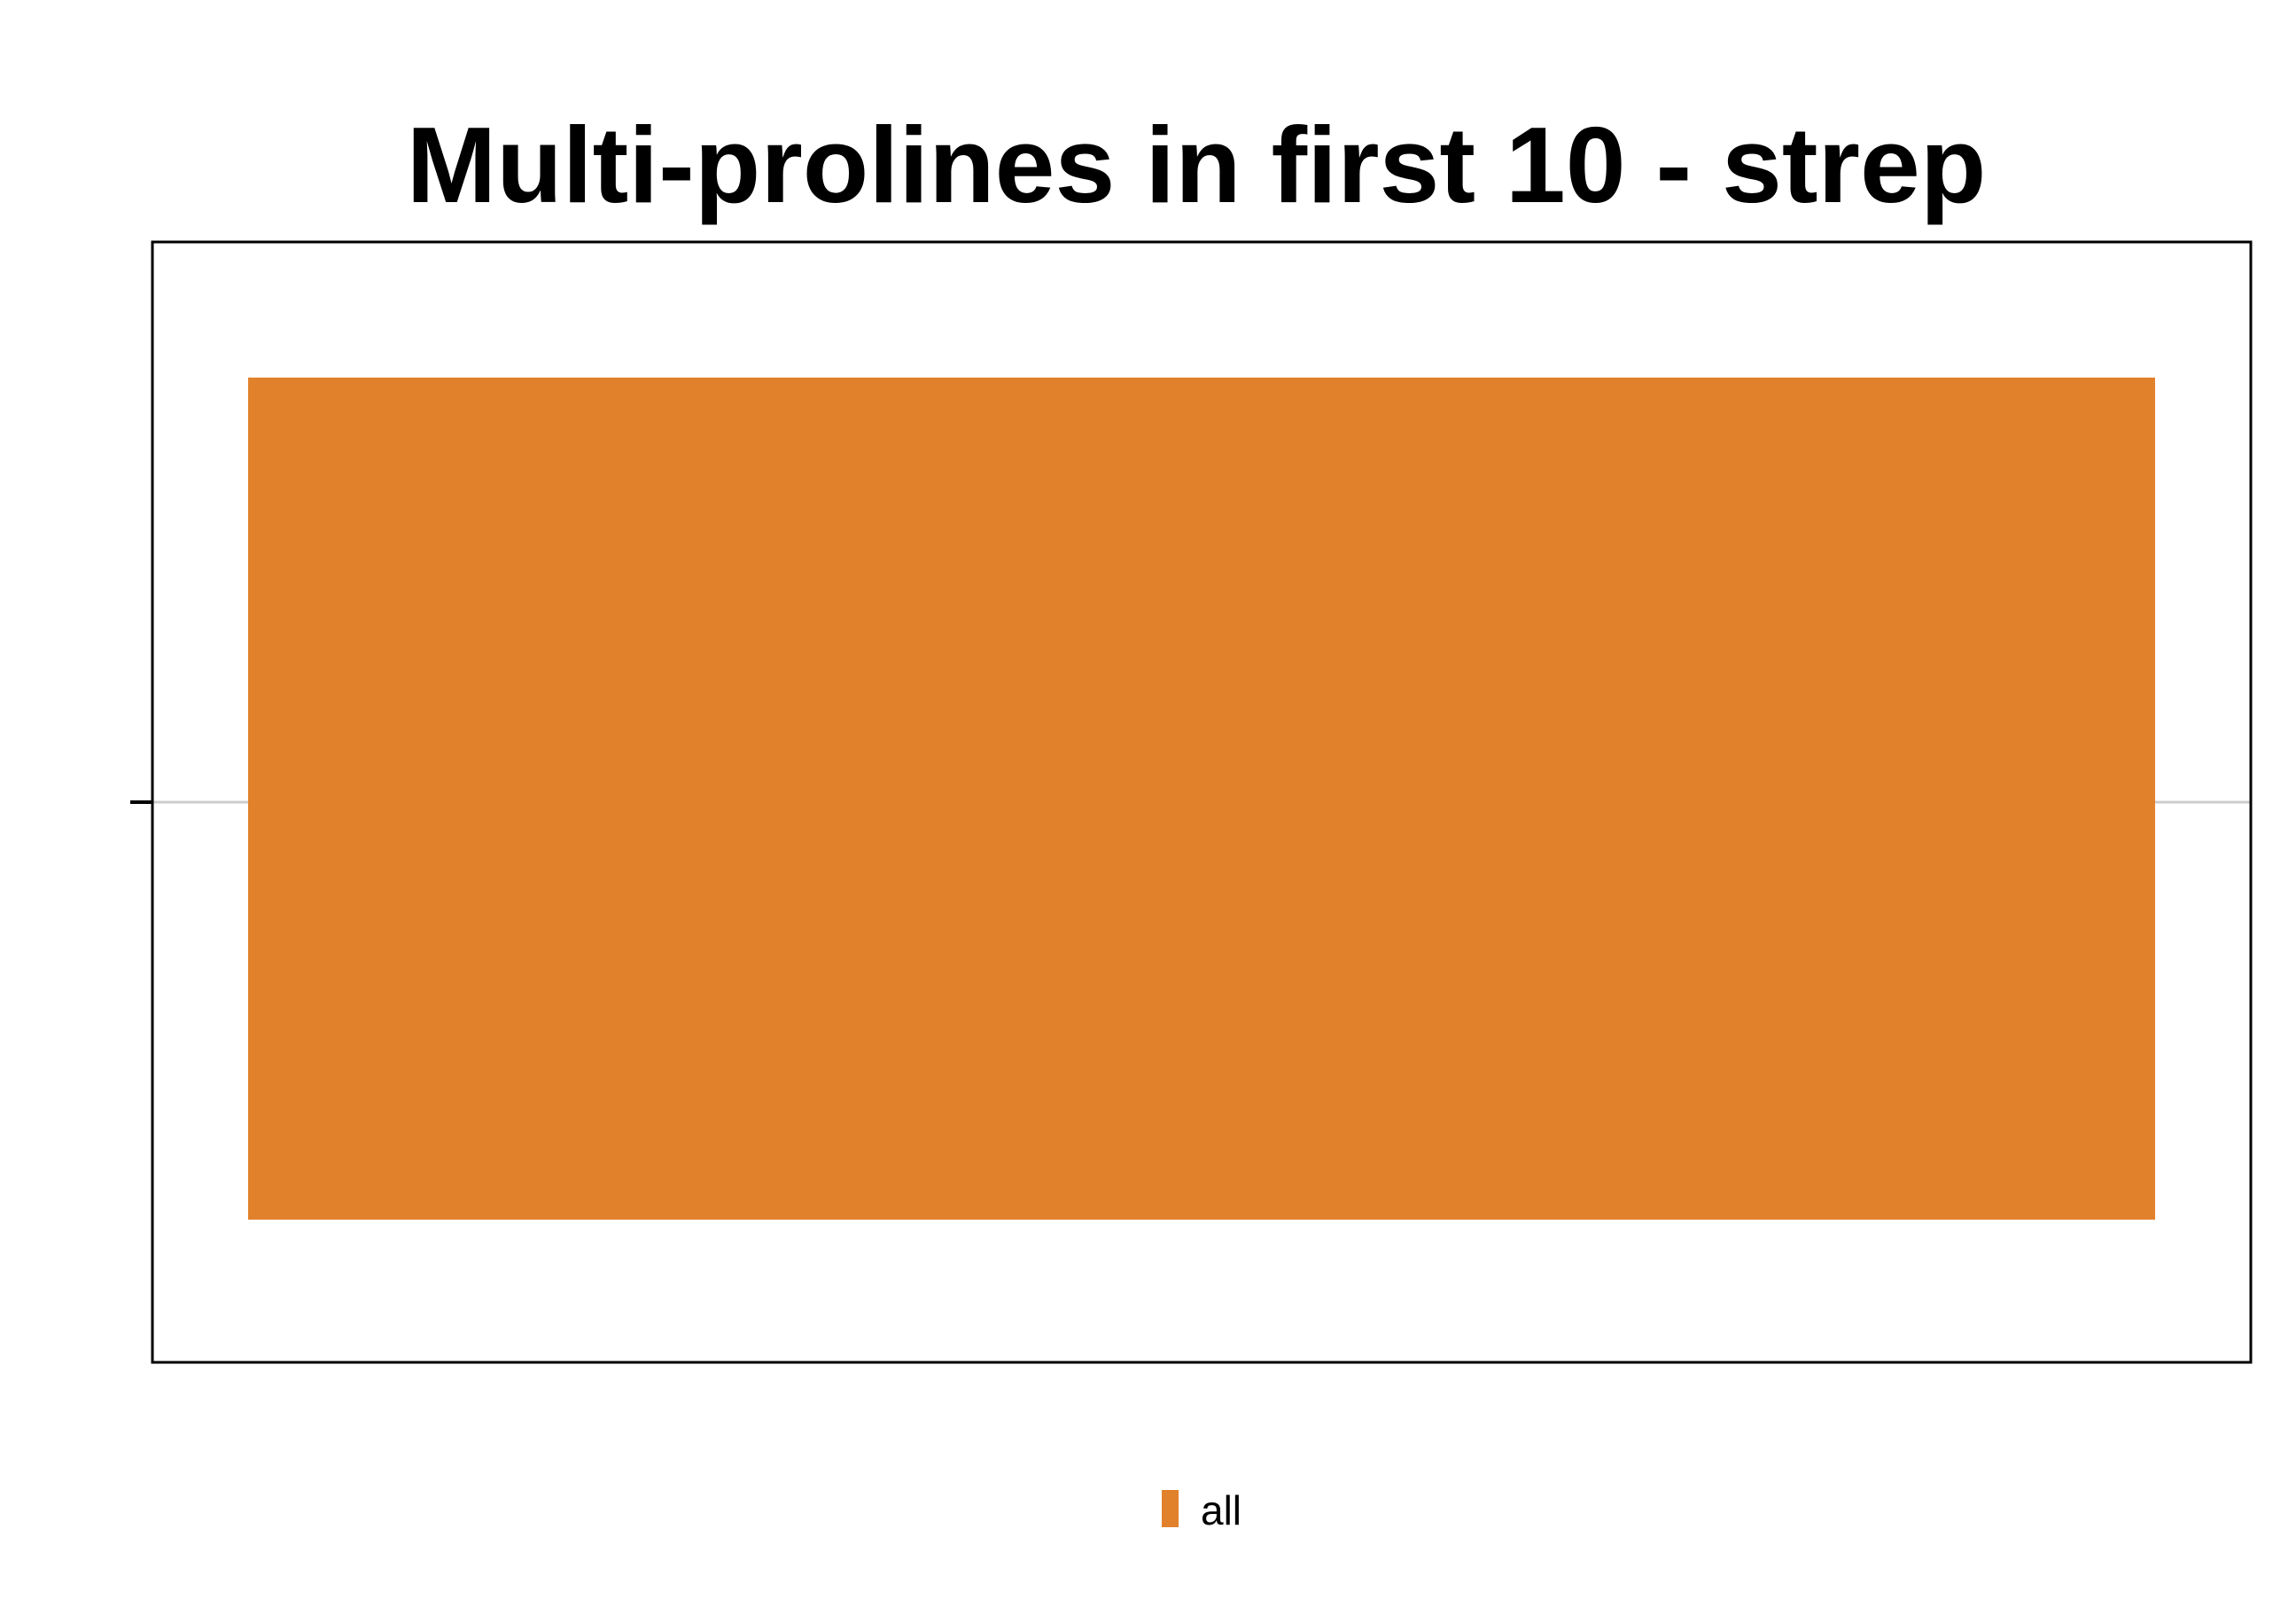 The height and width of the screenshot is (1599, 2296). What do you see at coordinates (1197, 165) in the screenshot?
I see `chart-title: Multi-prolines in first 10 - strep` at bounding box center [1197, 165].